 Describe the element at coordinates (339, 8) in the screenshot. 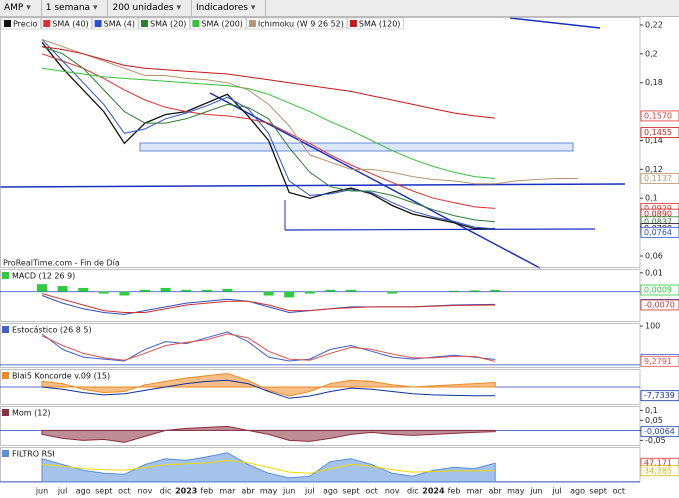

I see `toolbar: AMP 1 semana 200 unidades Indicadores` at that location.